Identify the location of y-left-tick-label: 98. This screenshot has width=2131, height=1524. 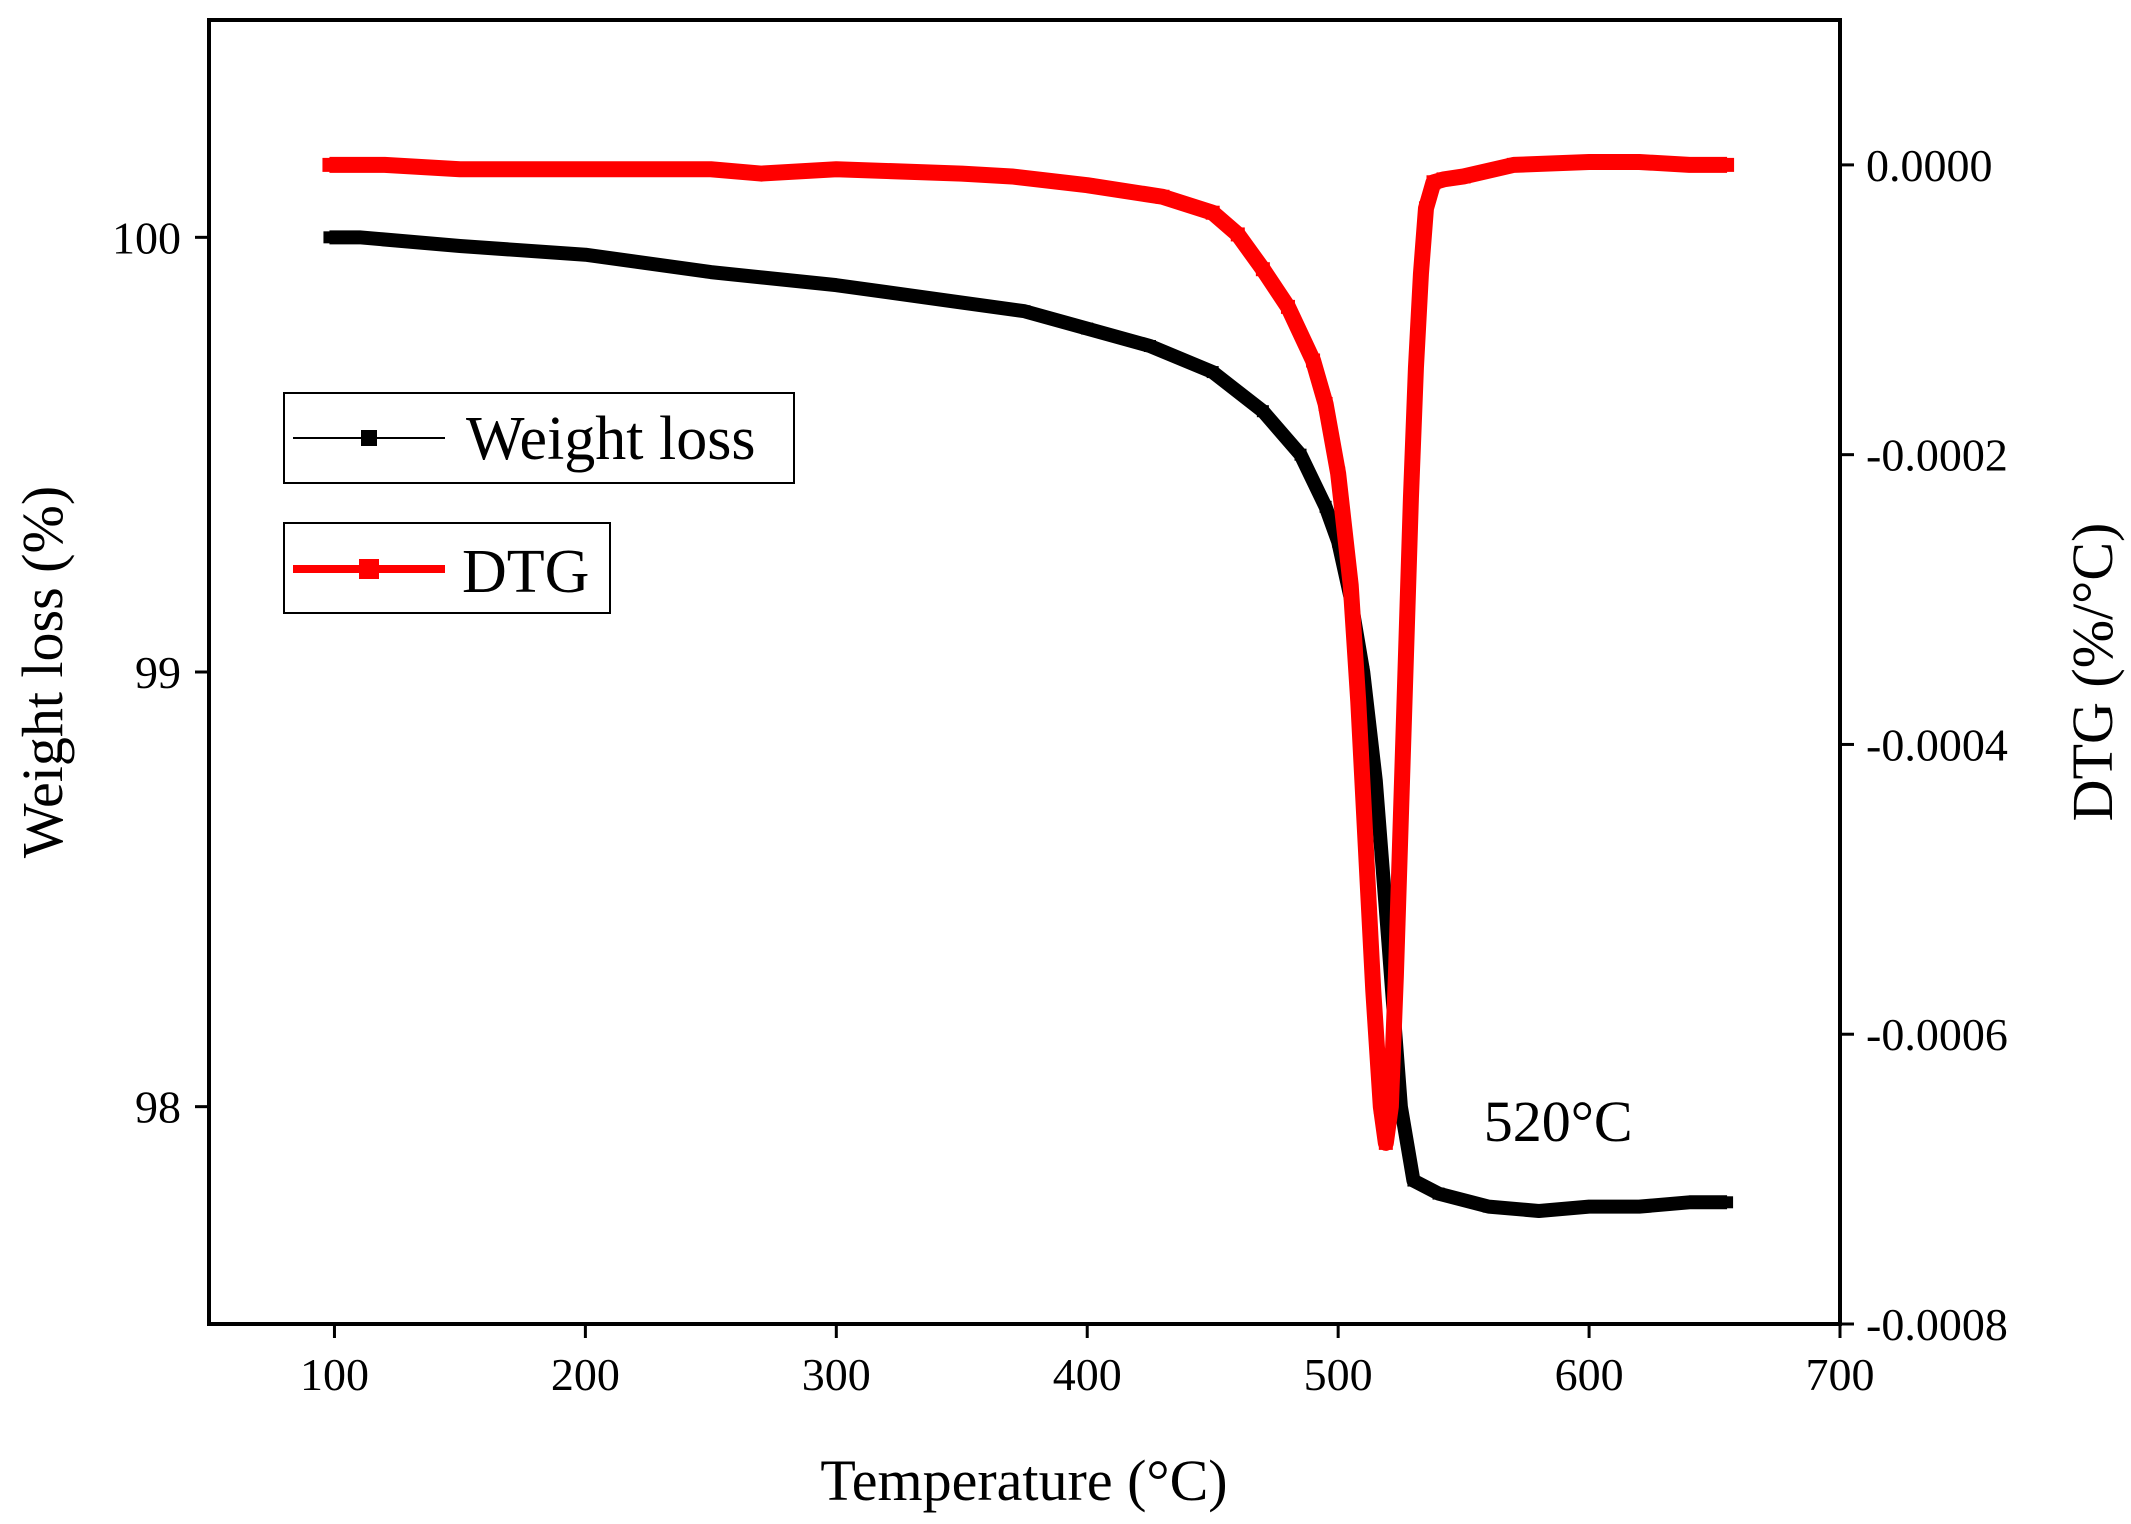
(158, 1107).